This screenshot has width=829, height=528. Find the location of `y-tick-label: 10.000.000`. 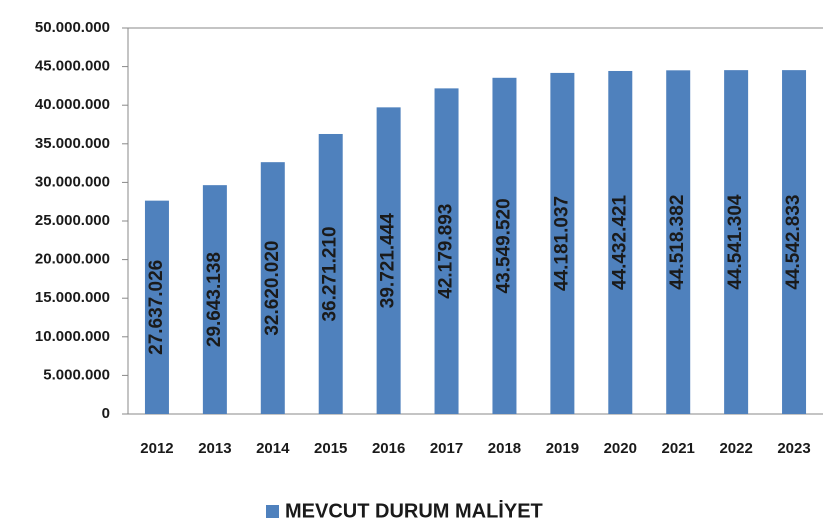

y-tick-label: 10.000.000 is located at coordinates (72, 336).